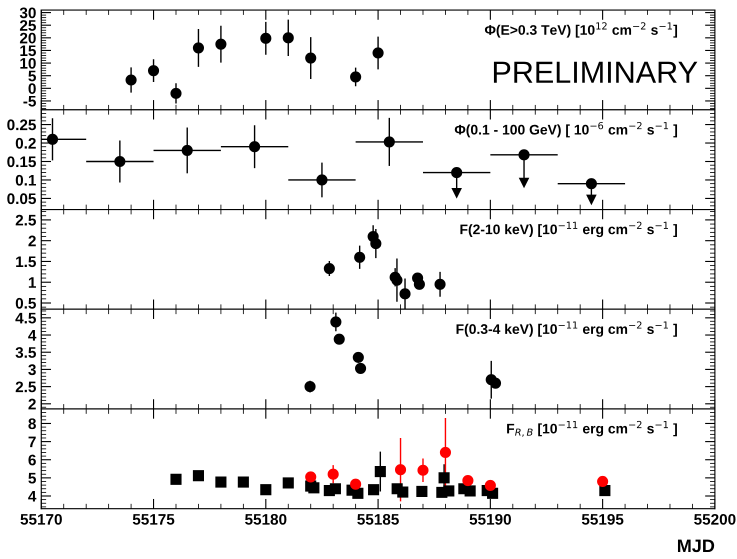  I want to click on y-tick-label: 20, so click(28, 38).